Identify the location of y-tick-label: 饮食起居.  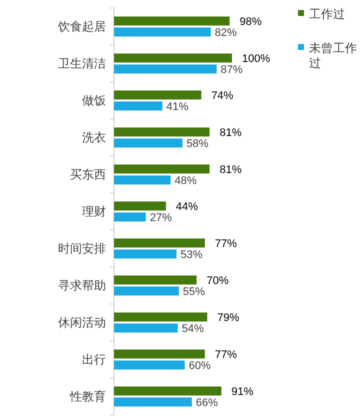
(81, 27).